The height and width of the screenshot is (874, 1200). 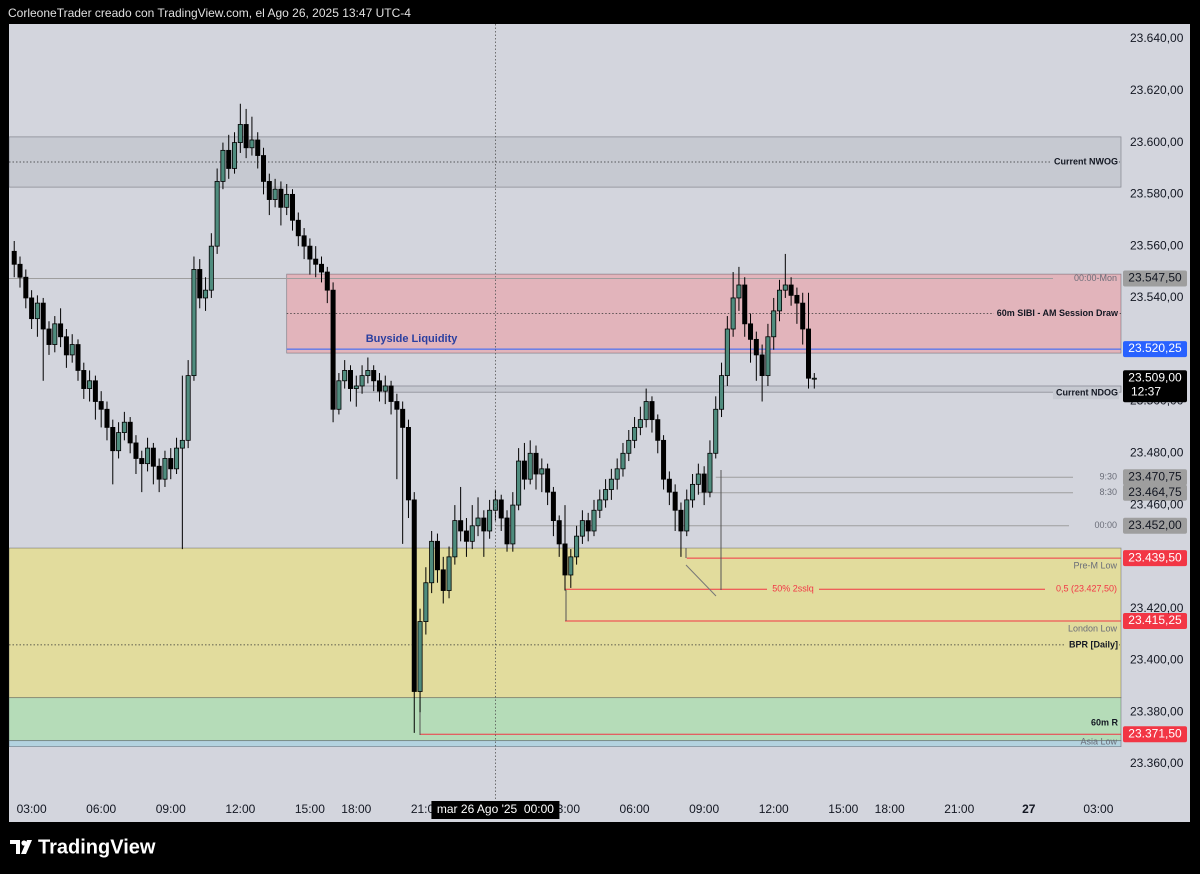 I want to click on price-box-label: 23.547,50, so click(x=1155, y=278).